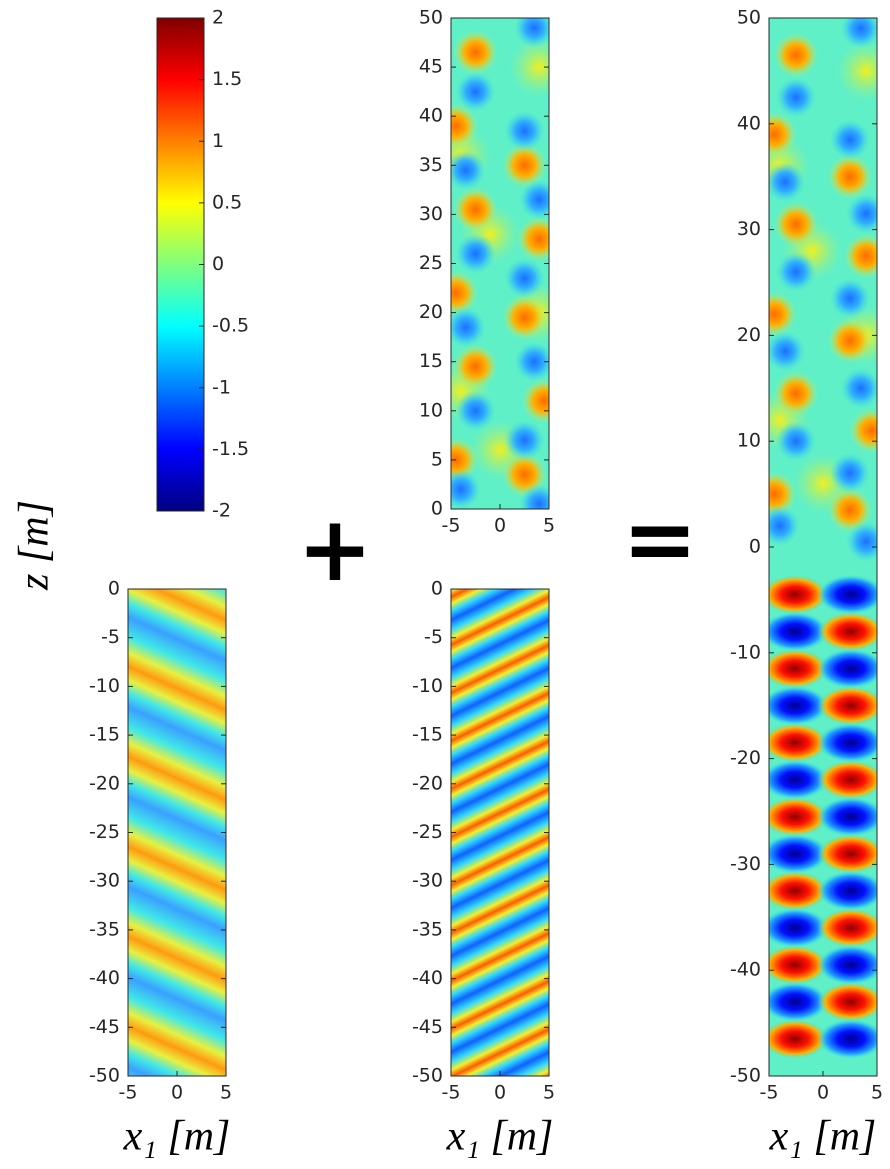 This screenshot has height=1169, width=890. I want to click on y-tick-label: 15, so click(431, 361).